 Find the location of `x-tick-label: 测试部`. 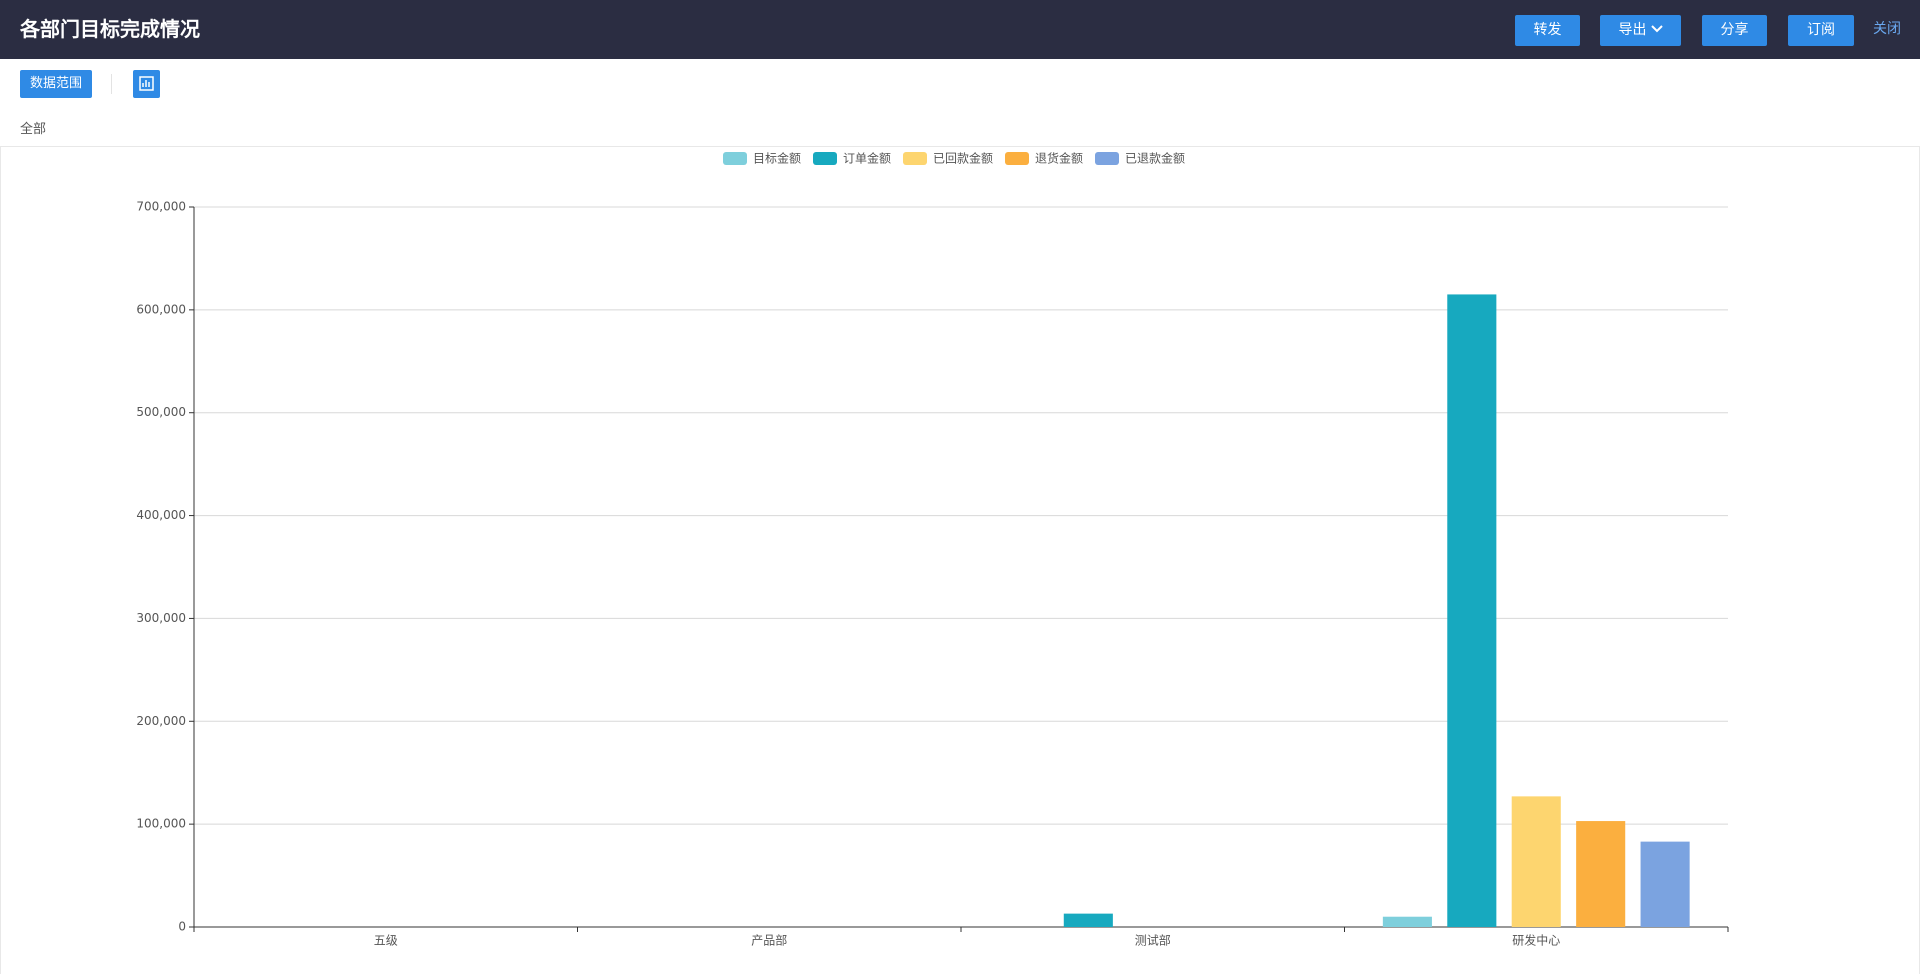

x-tick-label: 测试部 is located at coordinates (1153, 940).